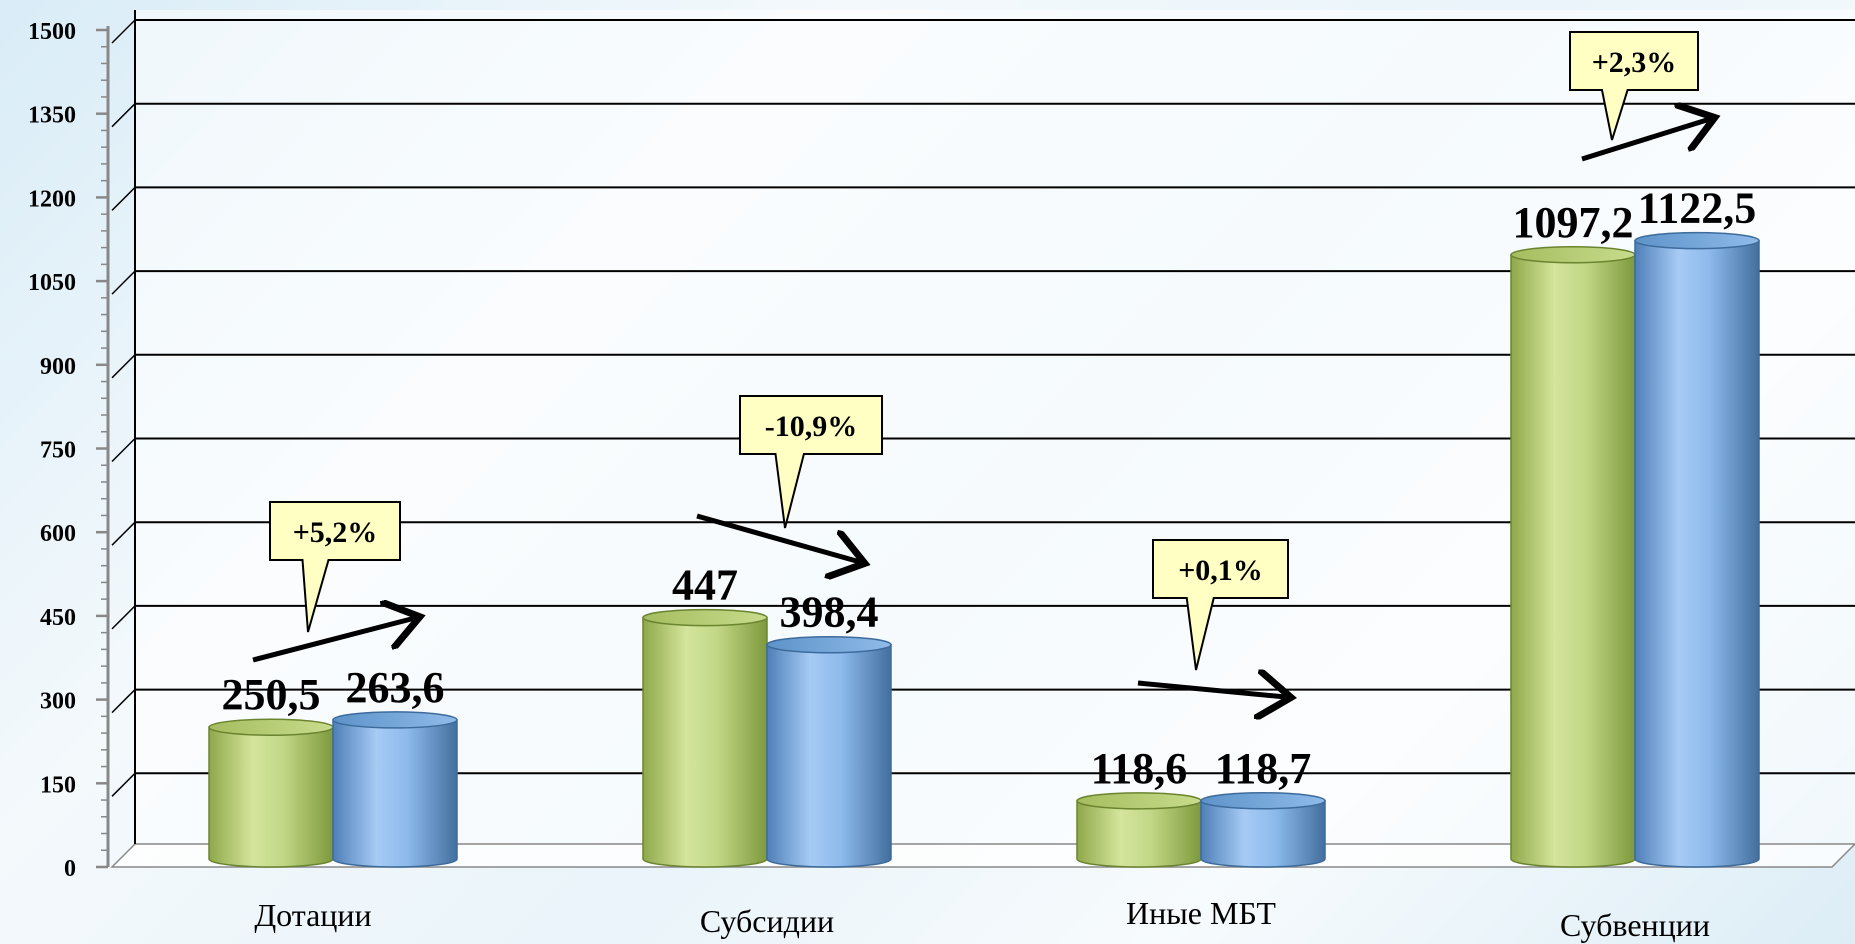 This screenshot has height=944, width=1855. What do you see at coordinates (395, 687) in the screenshot?
I see `data-label: 263,6` at bounding box center [395, 687].